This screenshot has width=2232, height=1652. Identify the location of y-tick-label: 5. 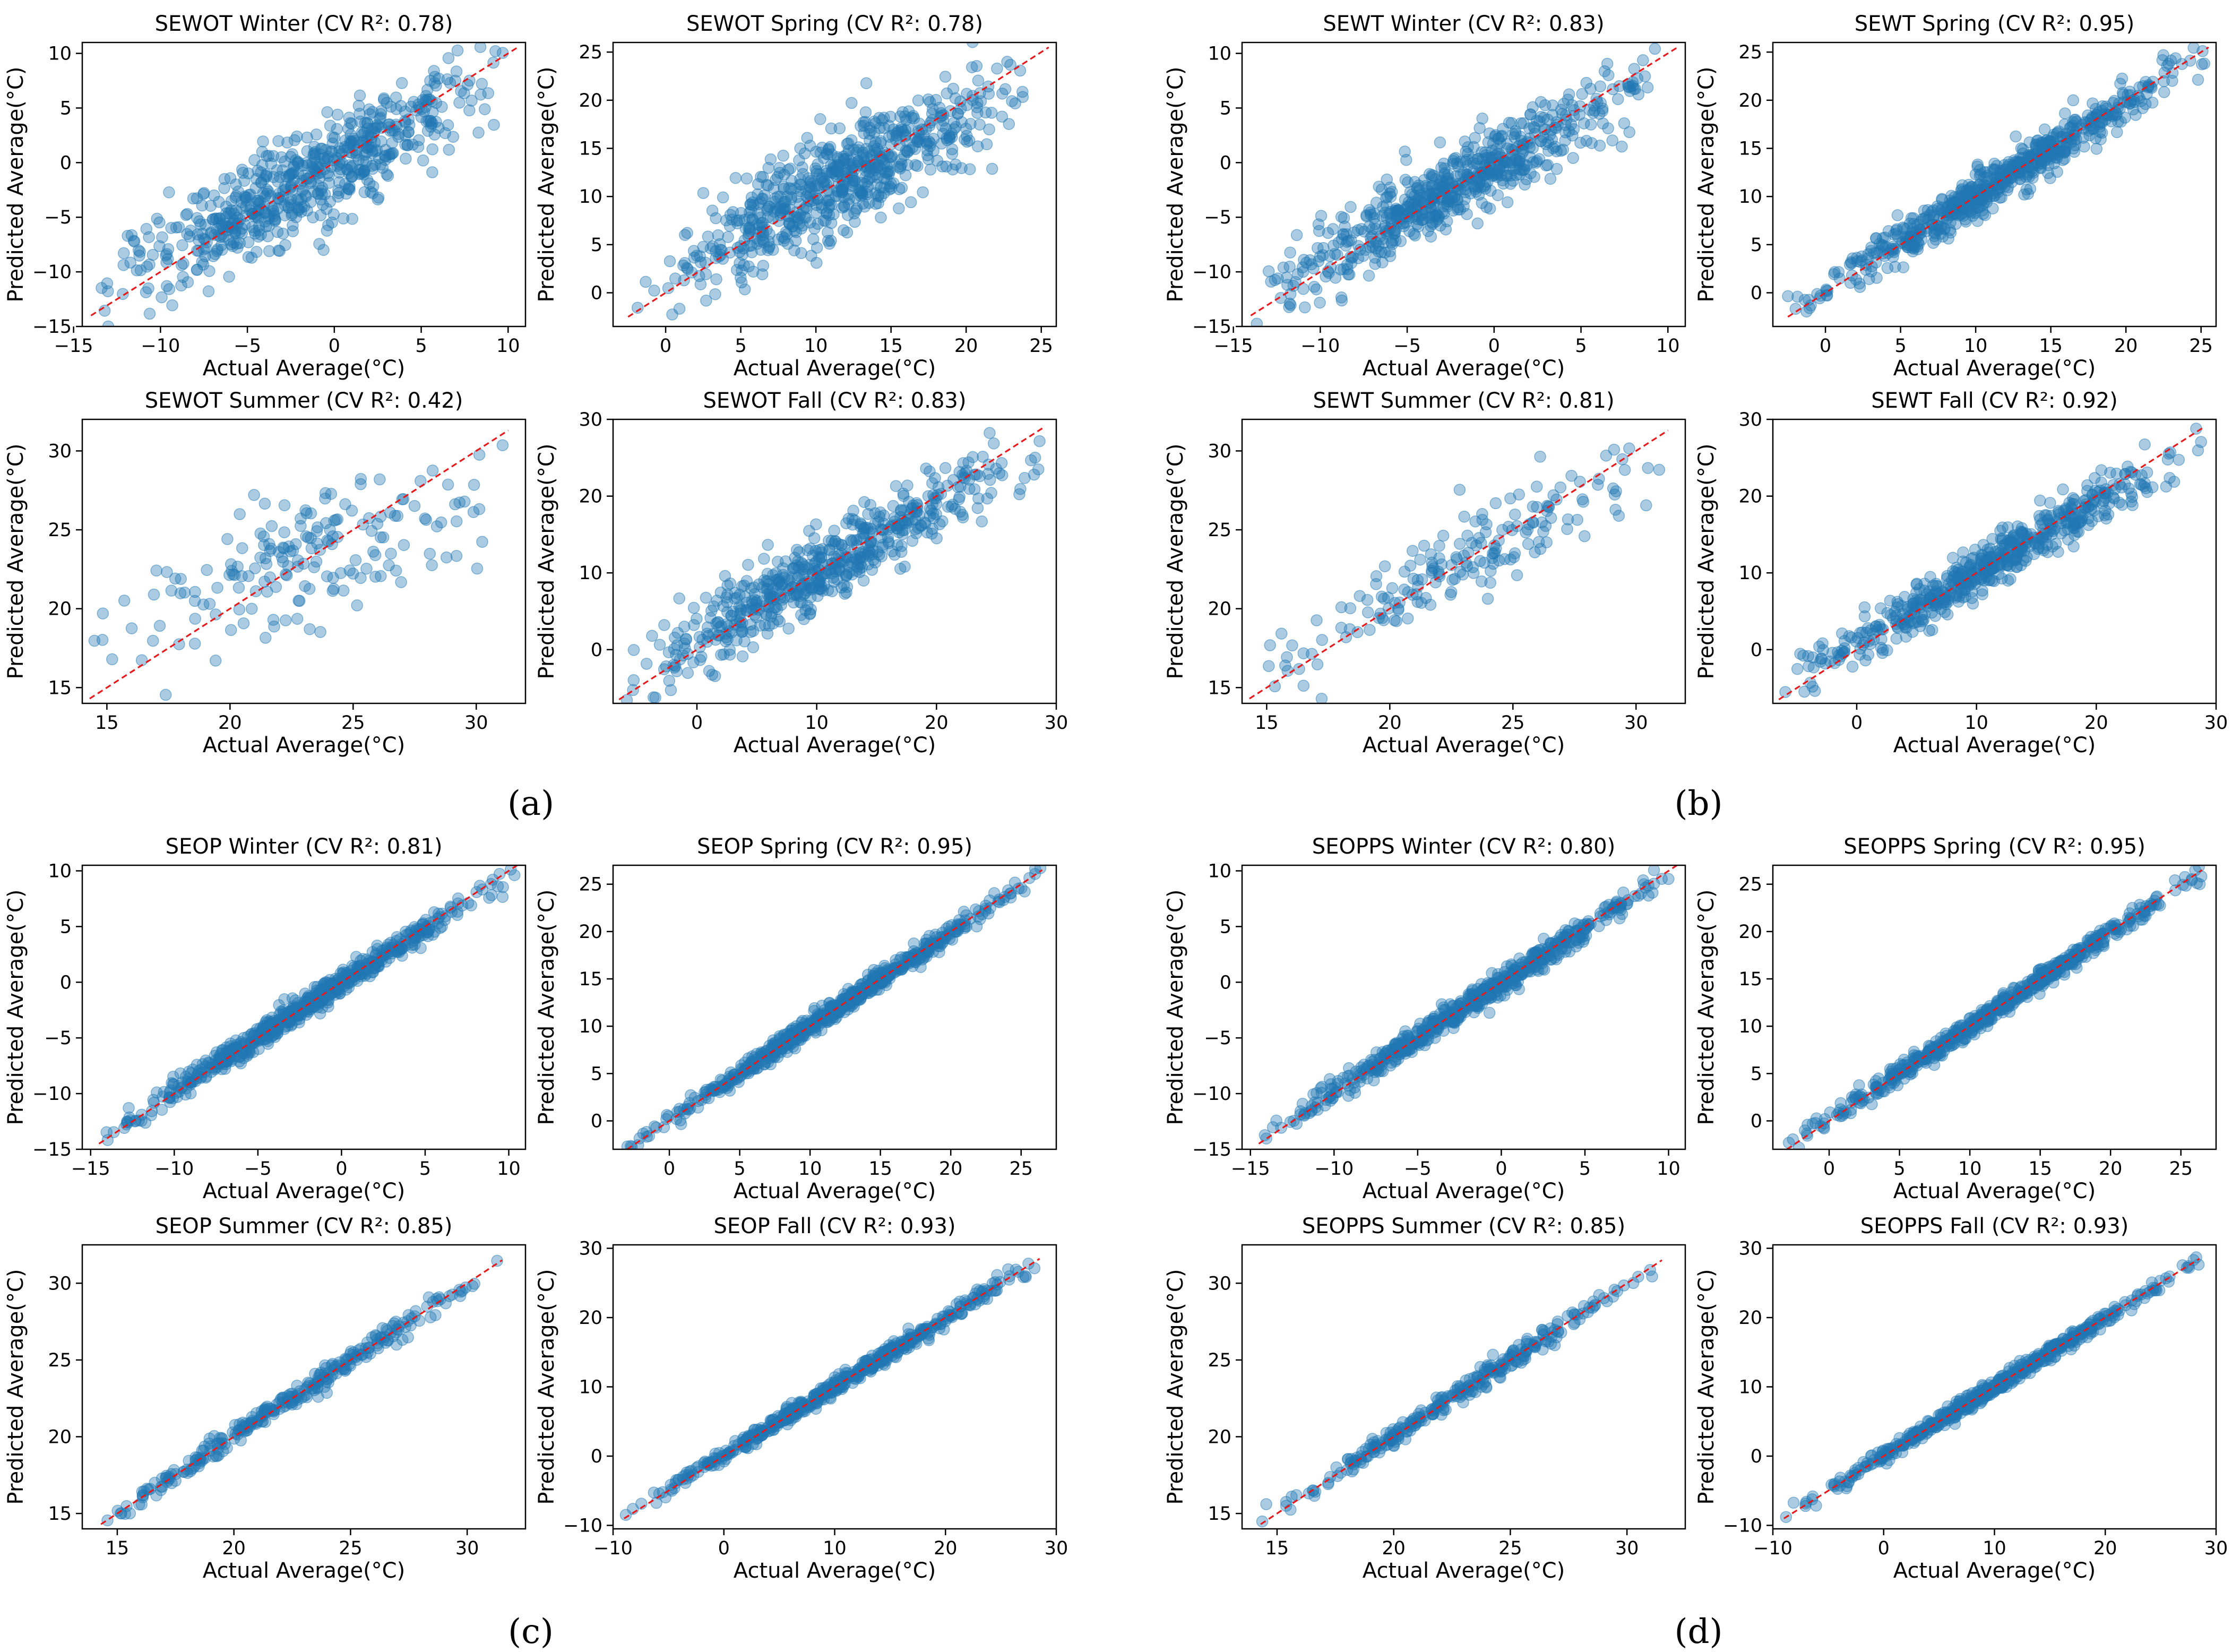
(596, 245).